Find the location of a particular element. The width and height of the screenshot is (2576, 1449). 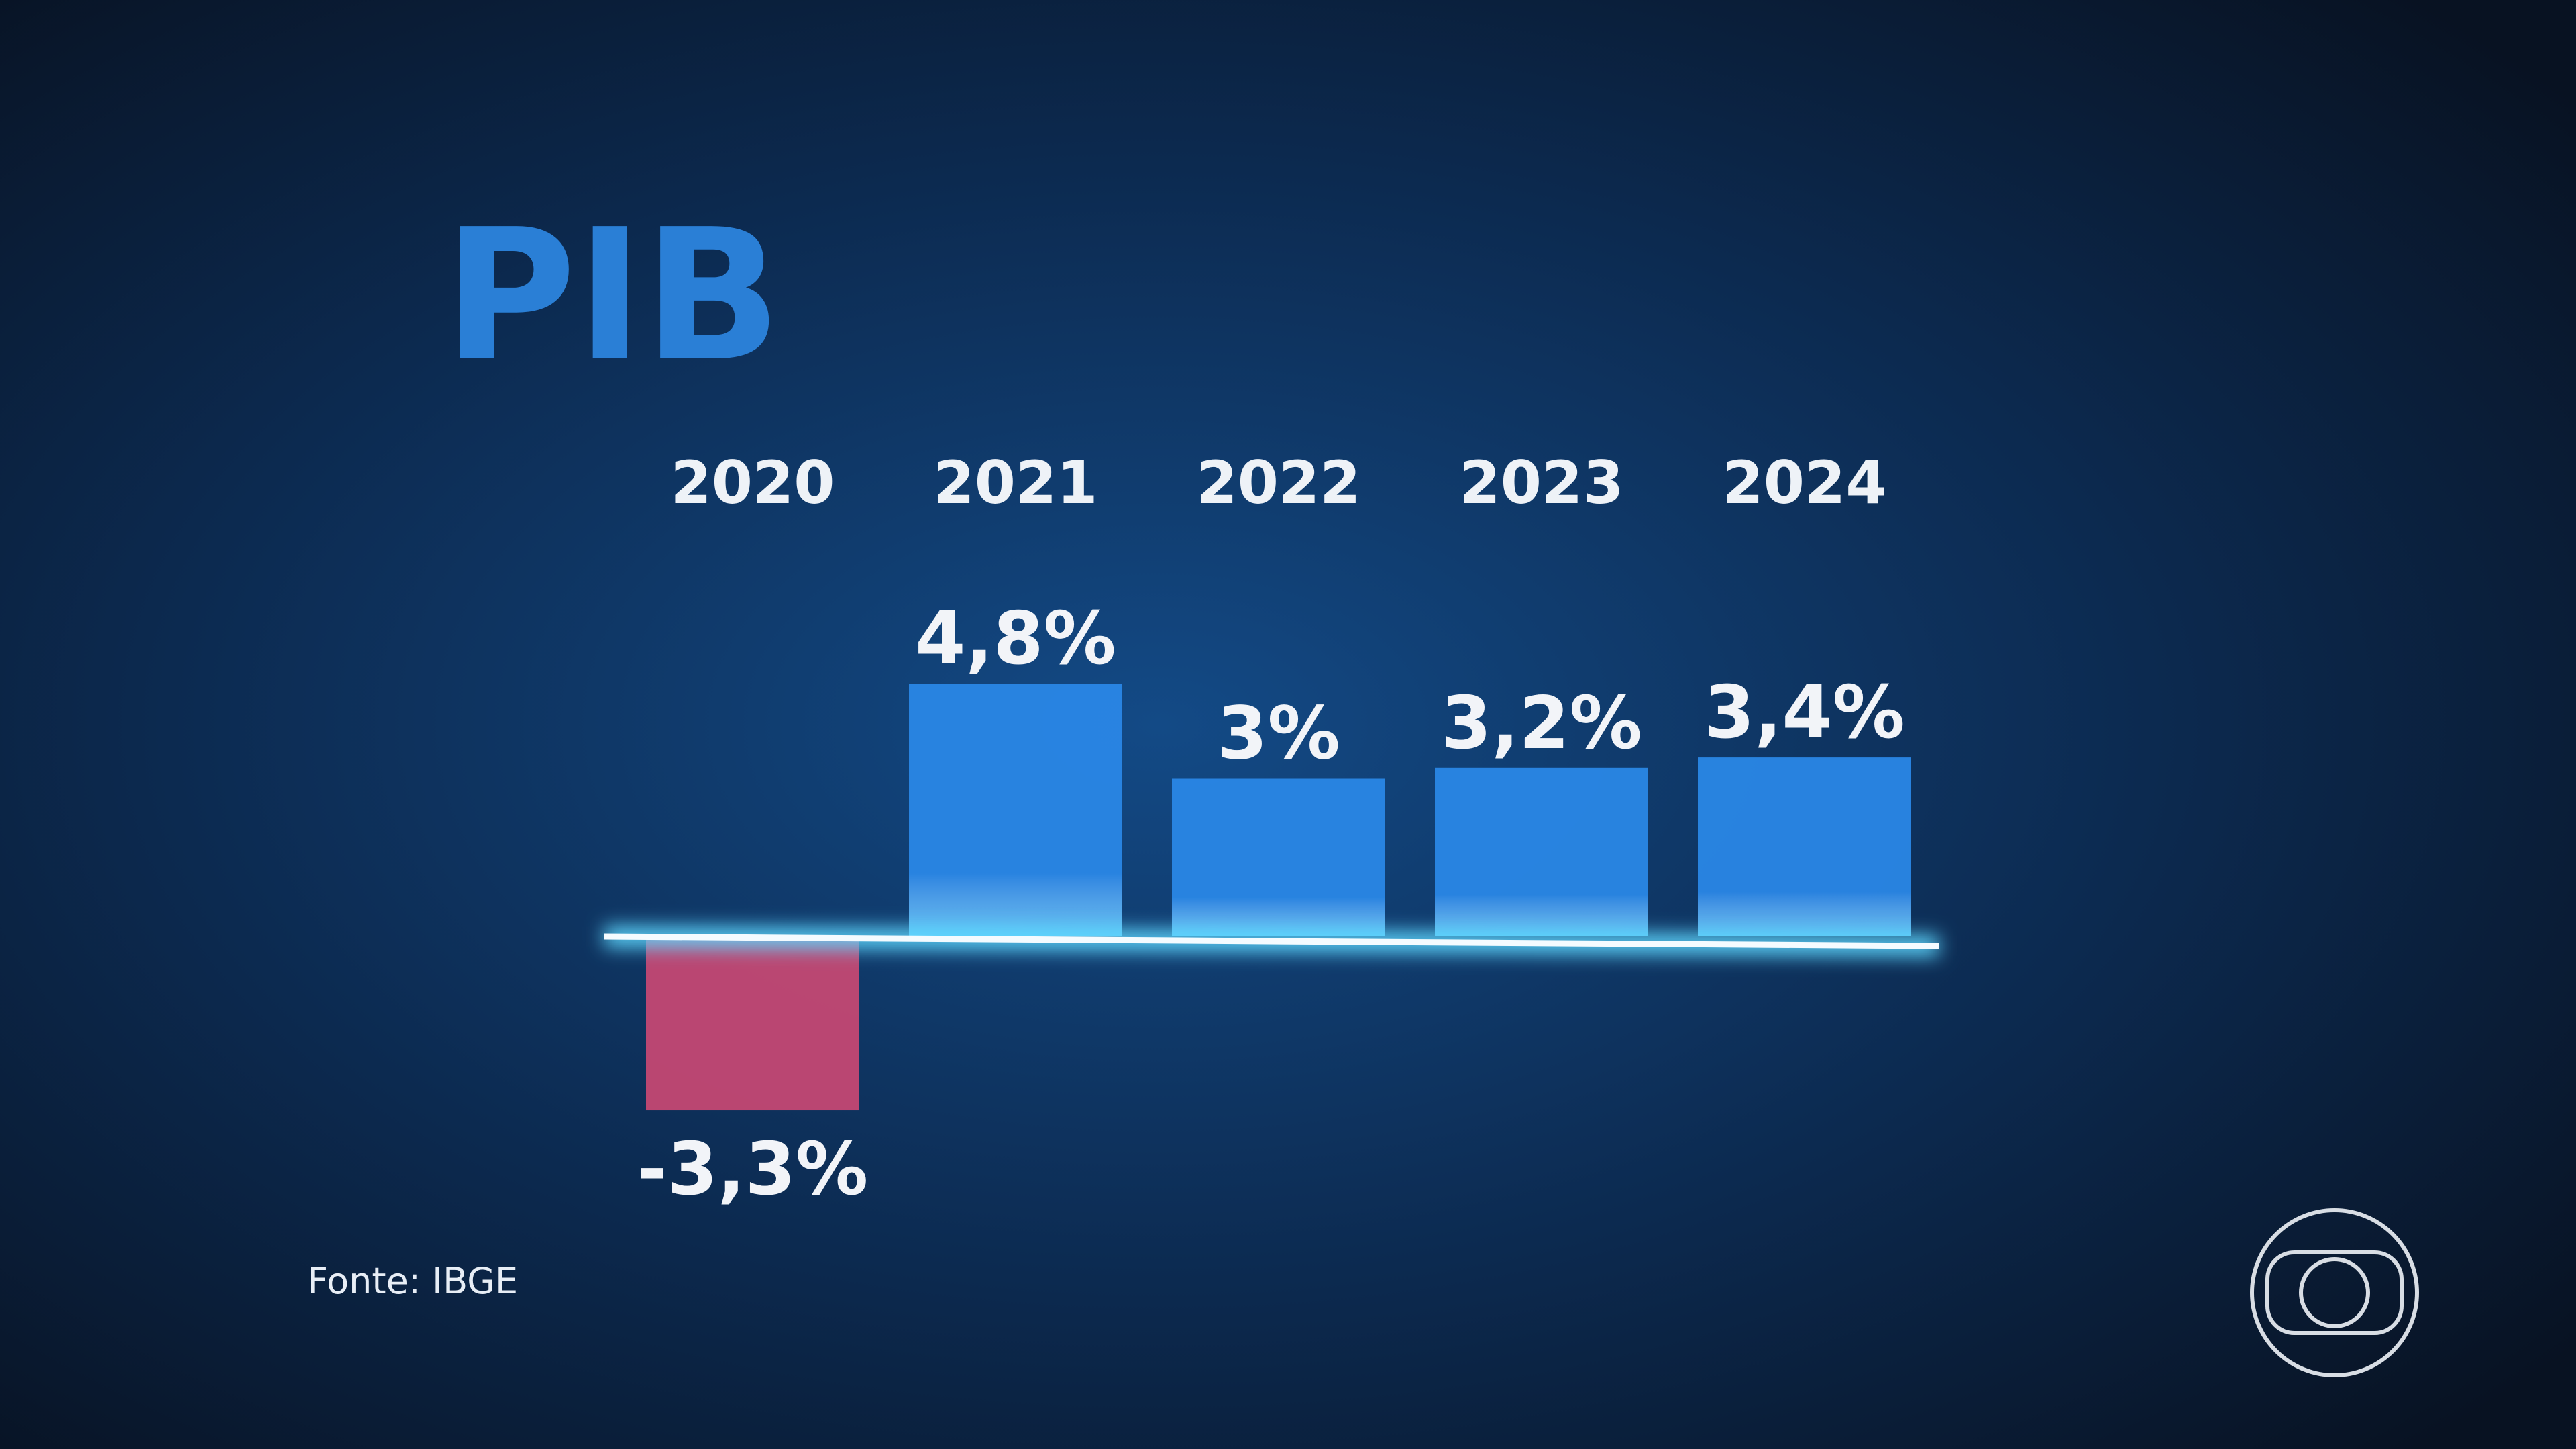

value-label: -3,3% is located at coordinates (752, 1170).